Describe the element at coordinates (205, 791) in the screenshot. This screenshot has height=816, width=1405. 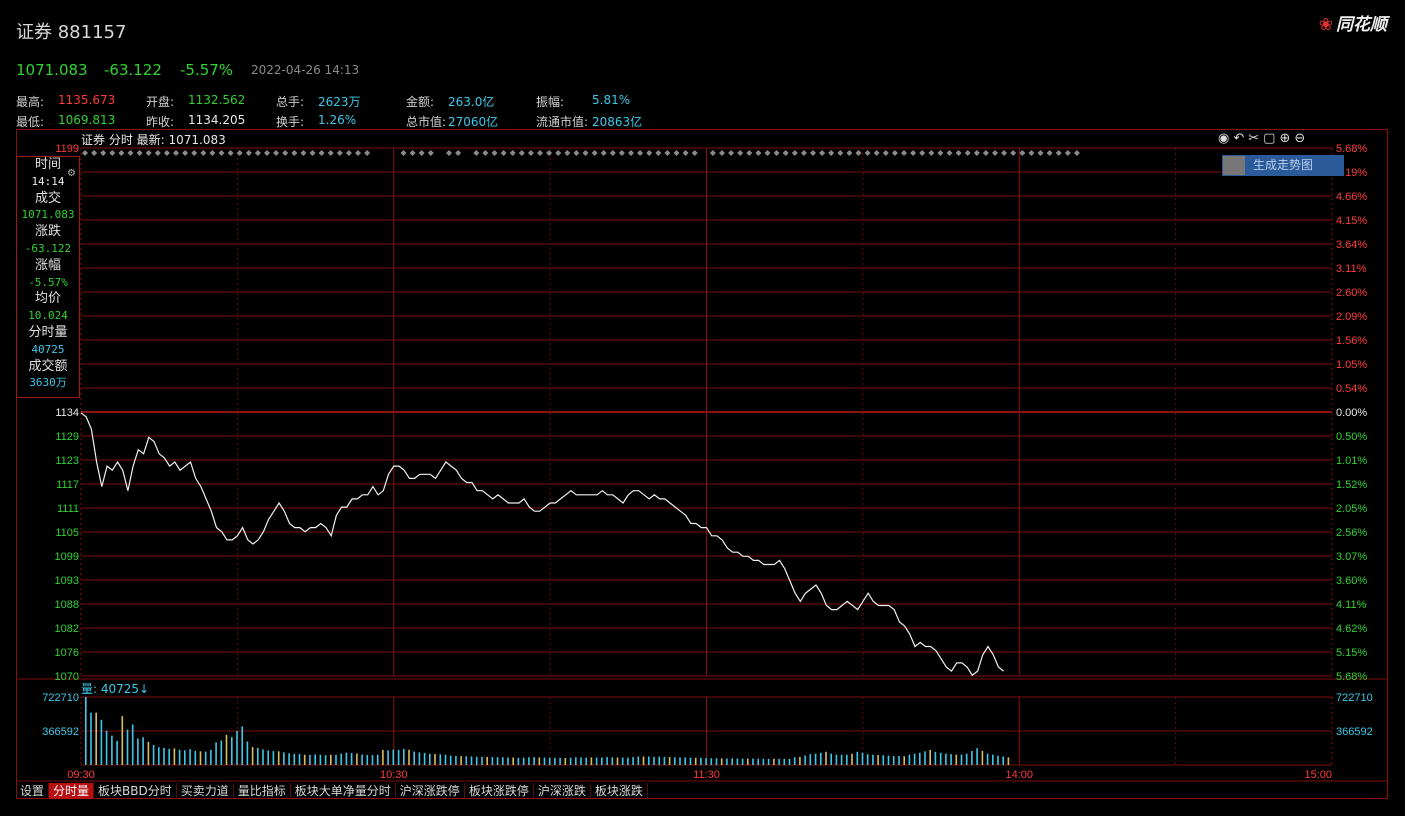
I see `tab-item: 买卖力道` at that location.